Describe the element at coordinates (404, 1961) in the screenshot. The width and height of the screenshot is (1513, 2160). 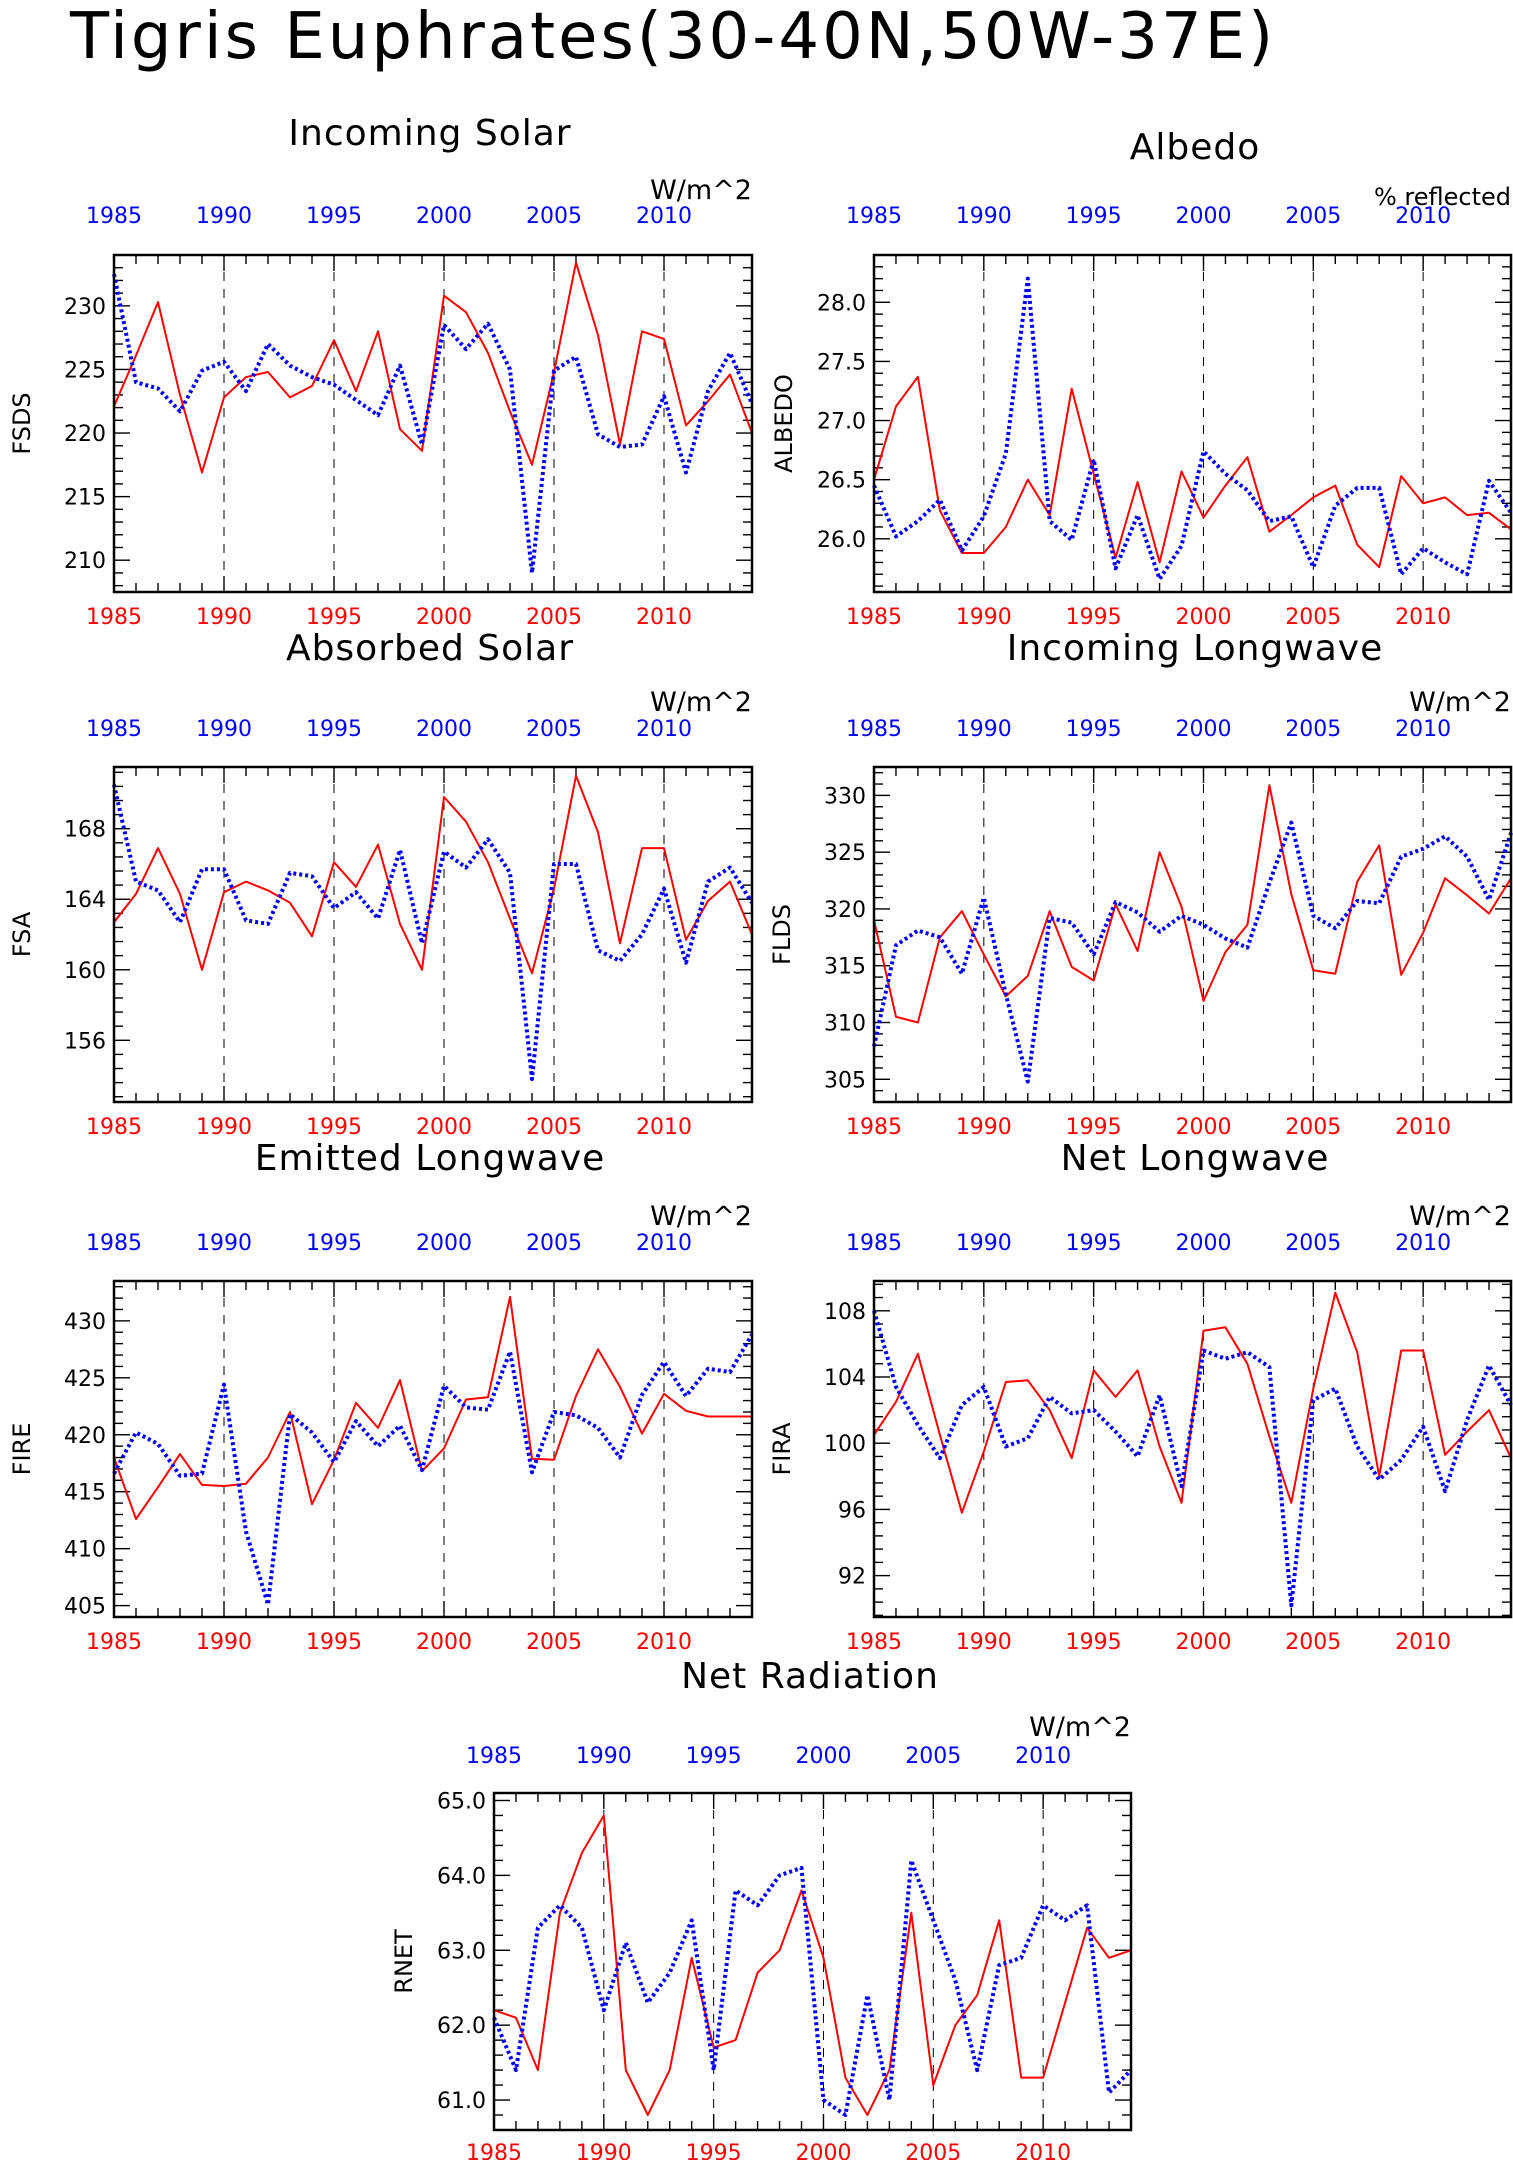
I see `y-axis-label: RNET` at that location.